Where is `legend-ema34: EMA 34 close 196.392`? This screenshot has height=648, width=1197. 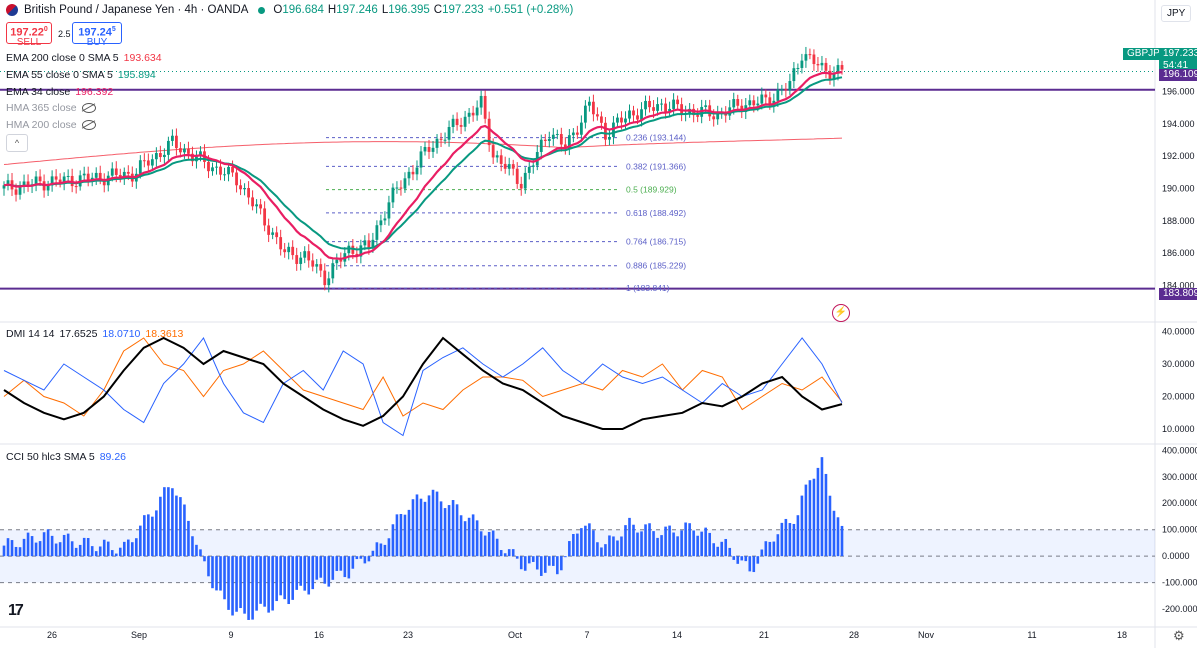
legend-ema34: EMA 34 close 196.392 is located at coordinates (59, 92).